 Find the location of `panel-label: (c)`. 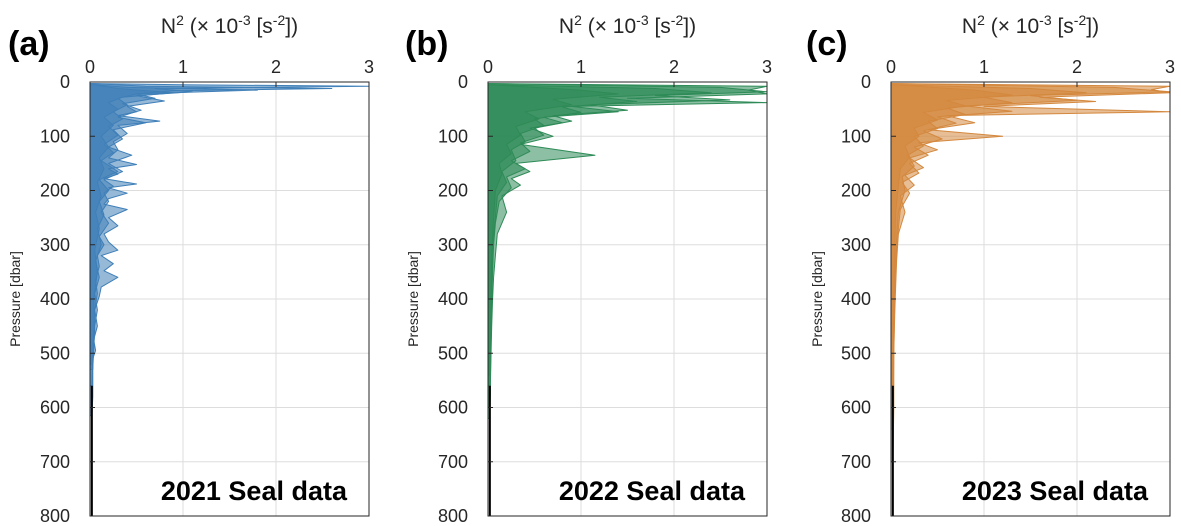

panel-label: (c) is located at coordinates (827, 44).